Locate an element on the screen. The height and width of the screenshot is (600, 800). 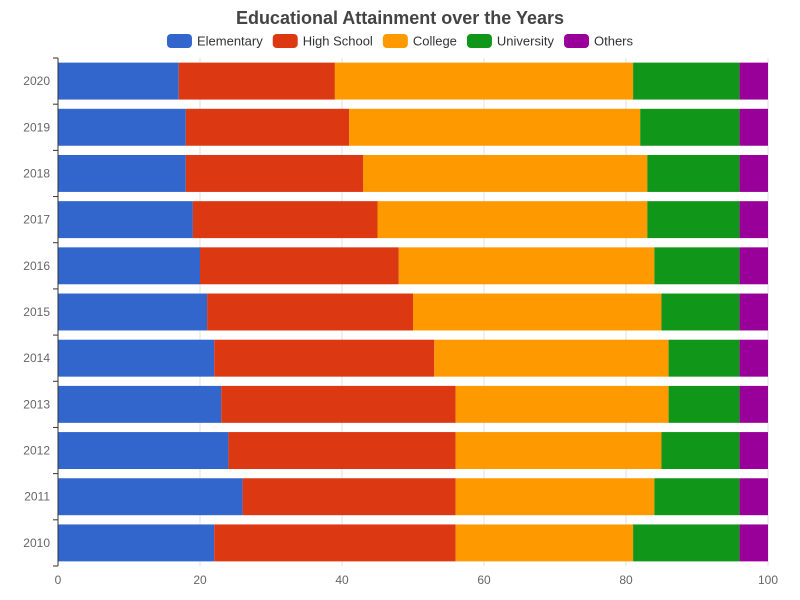
legend-item-college: College is located at coordinates (419, 41).